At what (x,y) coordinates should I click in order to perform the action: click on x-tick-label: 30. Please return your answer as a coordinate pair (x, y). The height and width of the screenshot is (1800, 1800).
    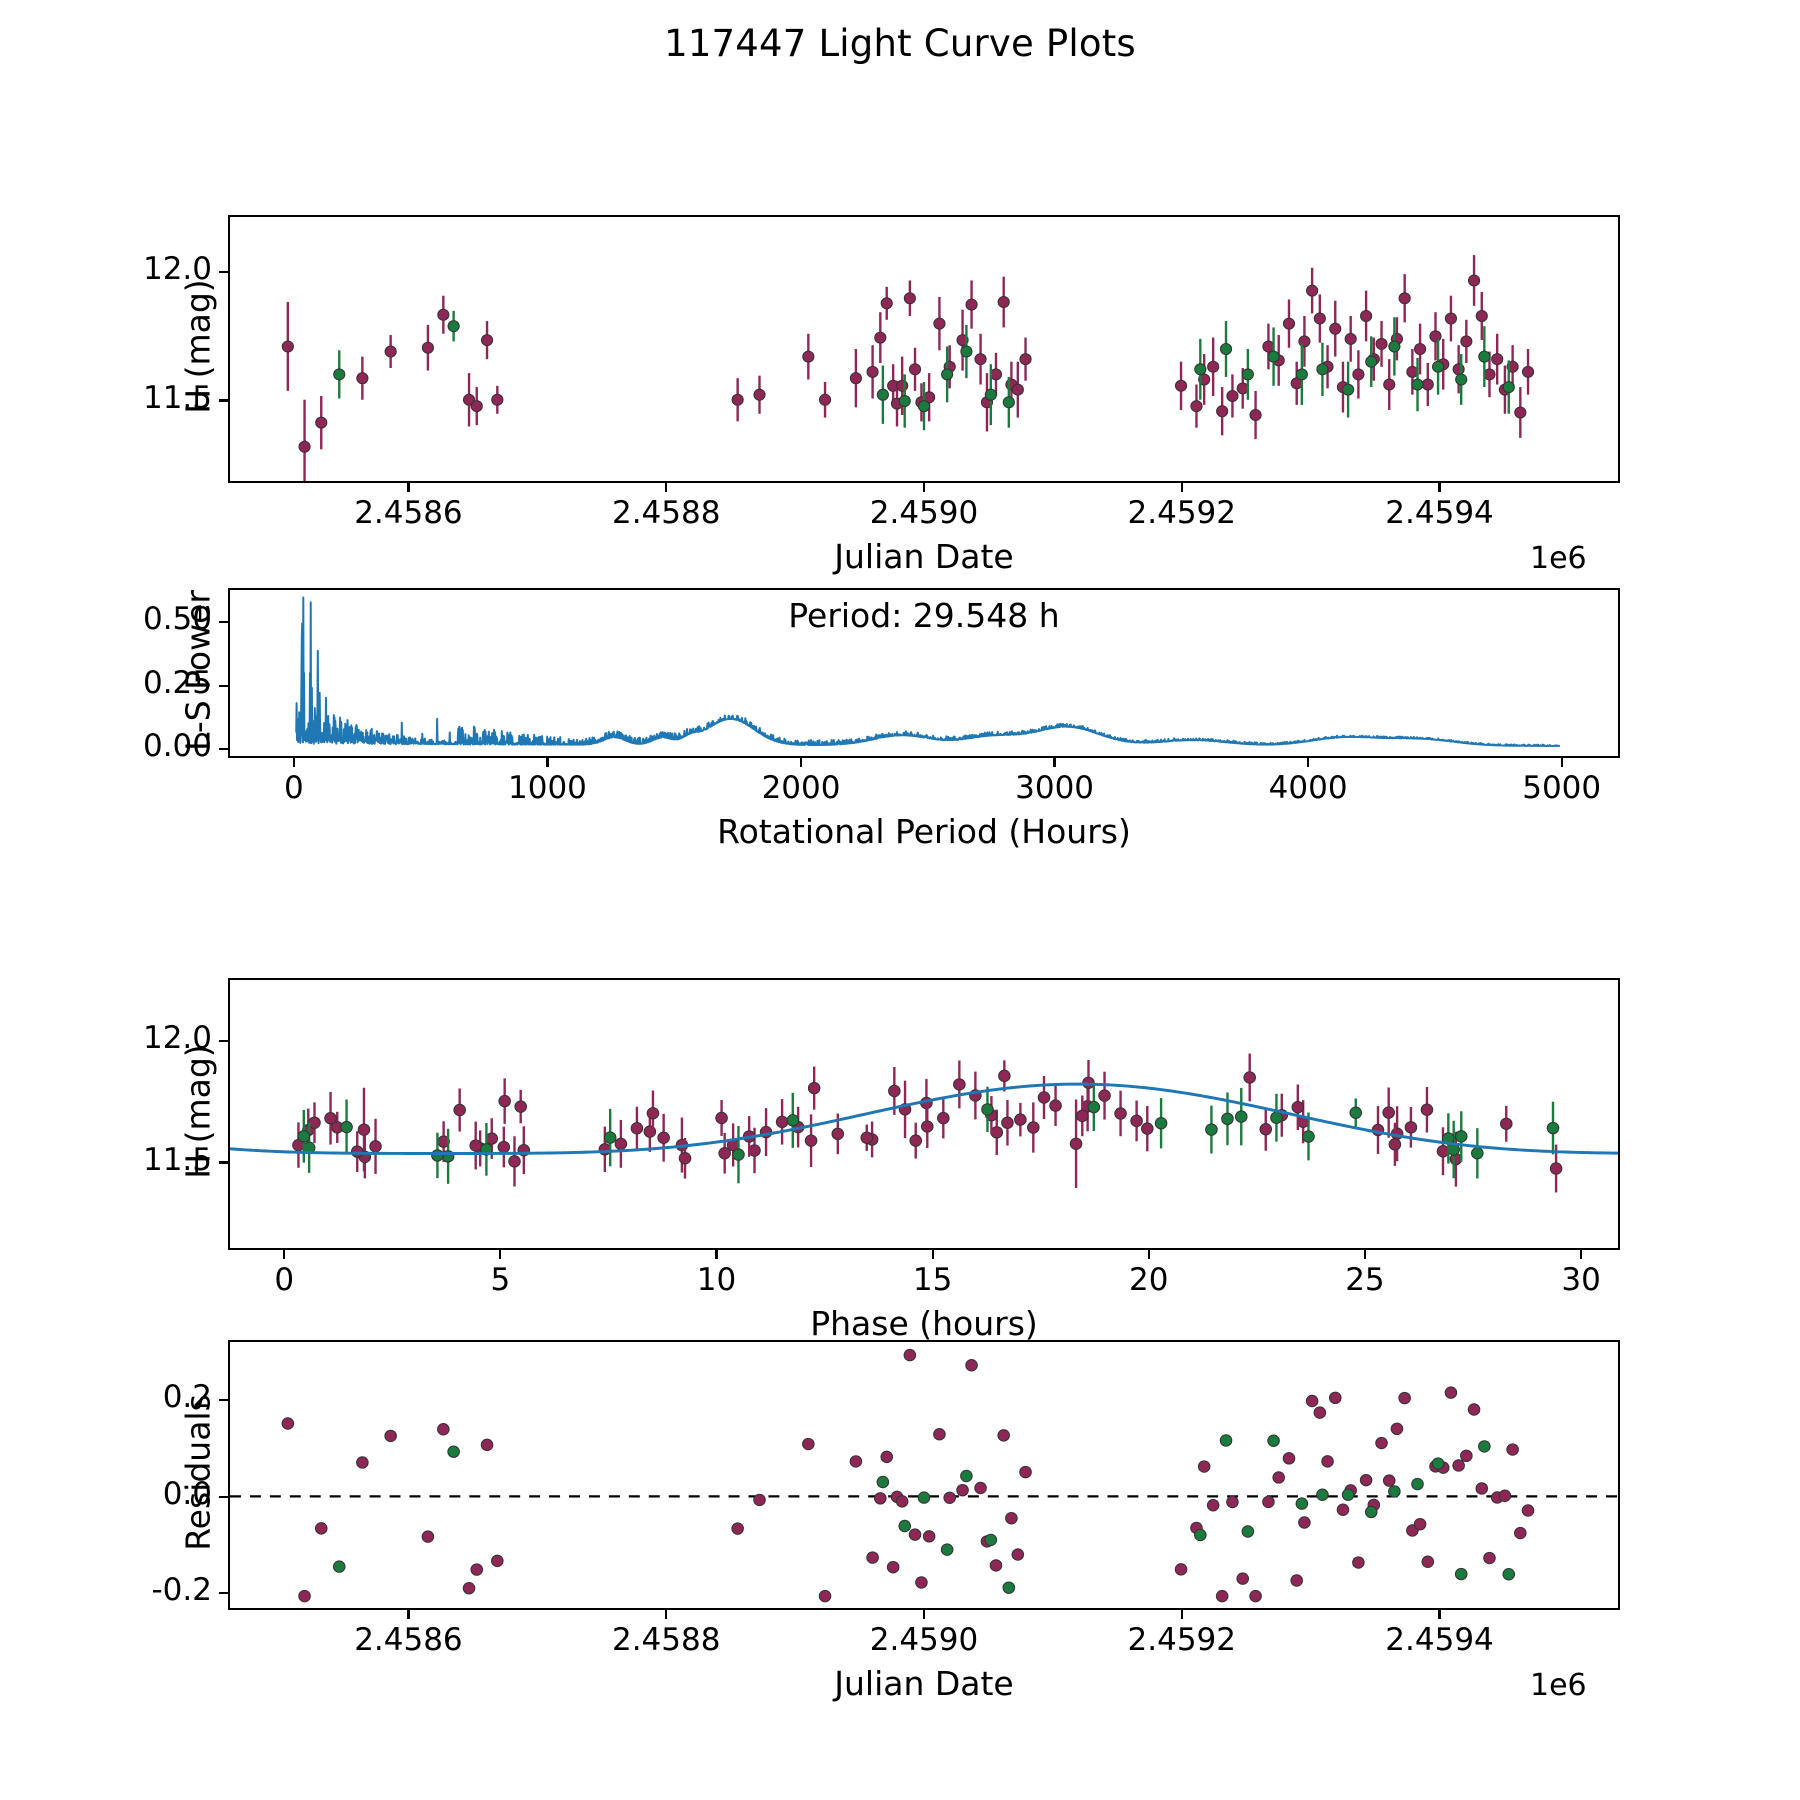
    Looking at the image, I should click on (1581, 1280).